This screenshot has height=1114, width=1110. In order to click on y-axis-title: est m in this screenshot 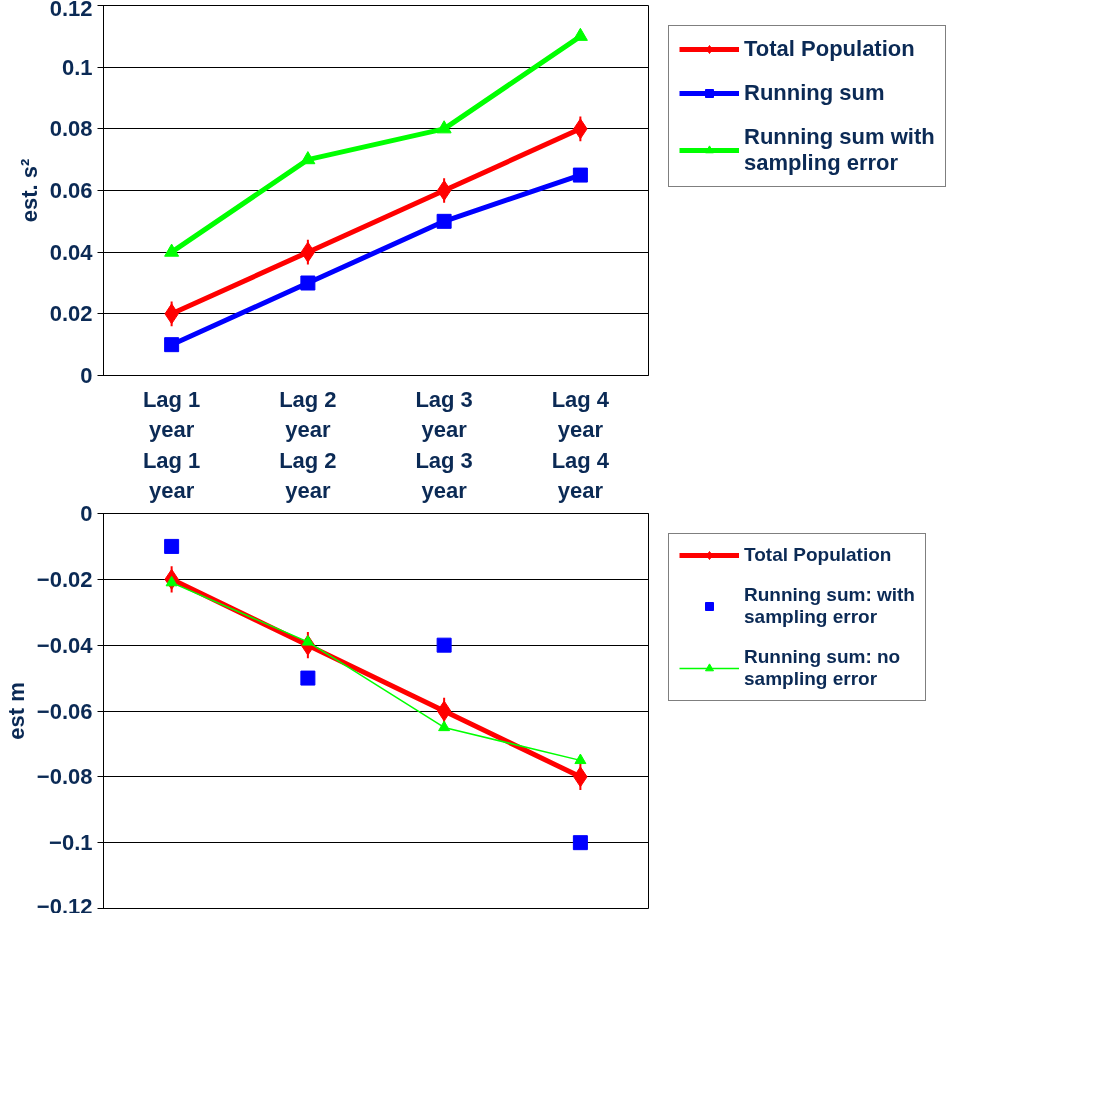, I will do `click(16, 711)`.